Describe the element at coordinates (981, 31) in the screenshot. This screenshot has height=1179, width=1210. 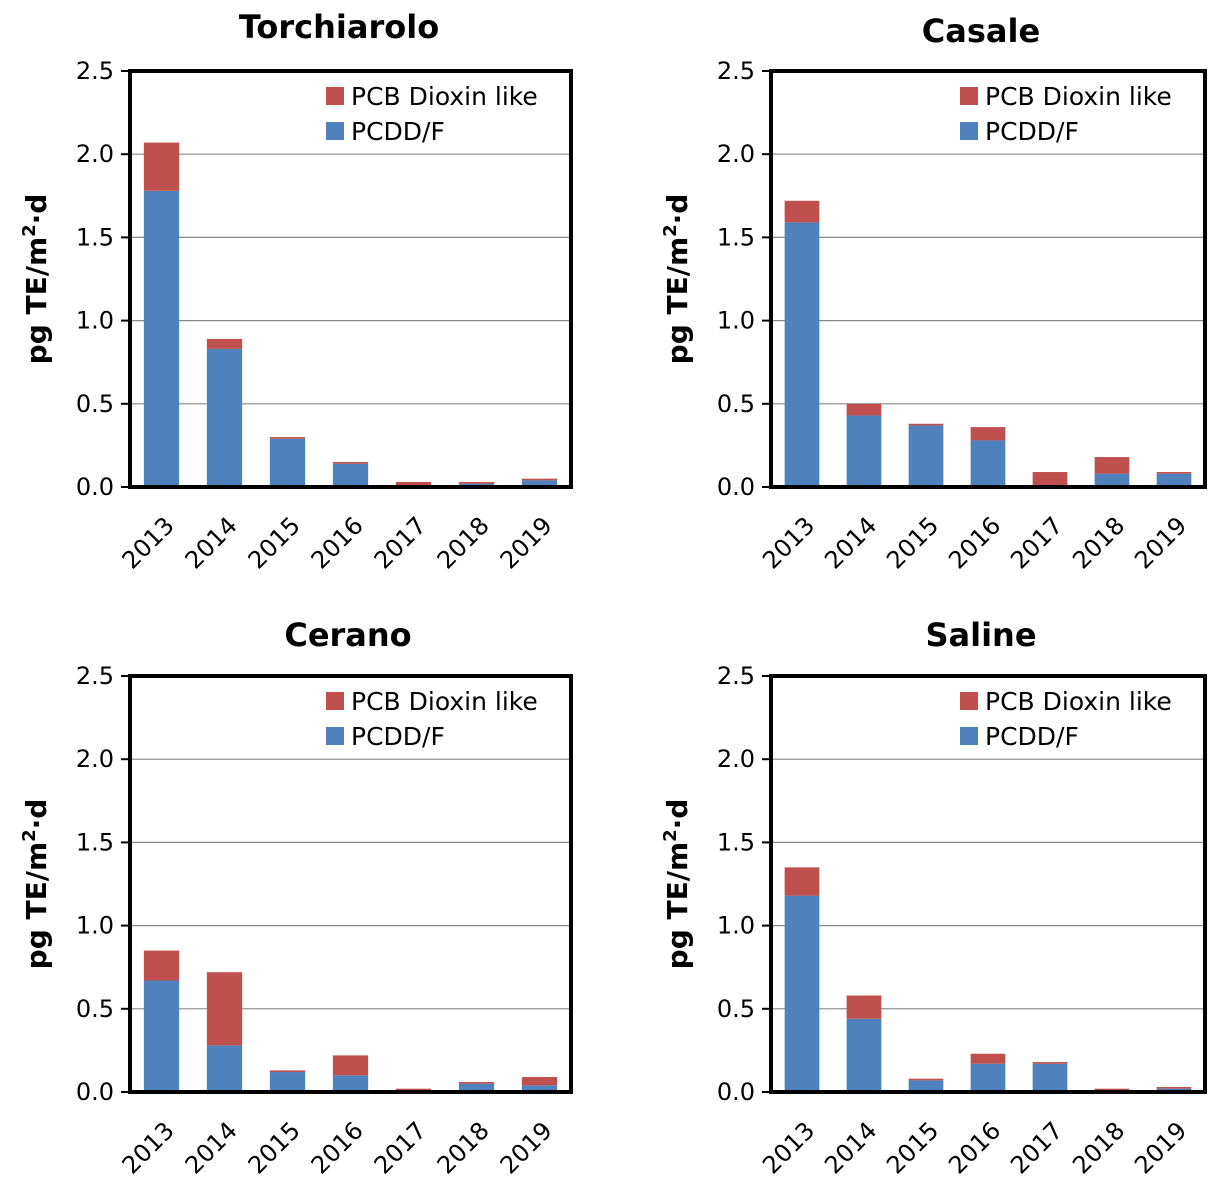
I see `chart-title: Casale` at that location.